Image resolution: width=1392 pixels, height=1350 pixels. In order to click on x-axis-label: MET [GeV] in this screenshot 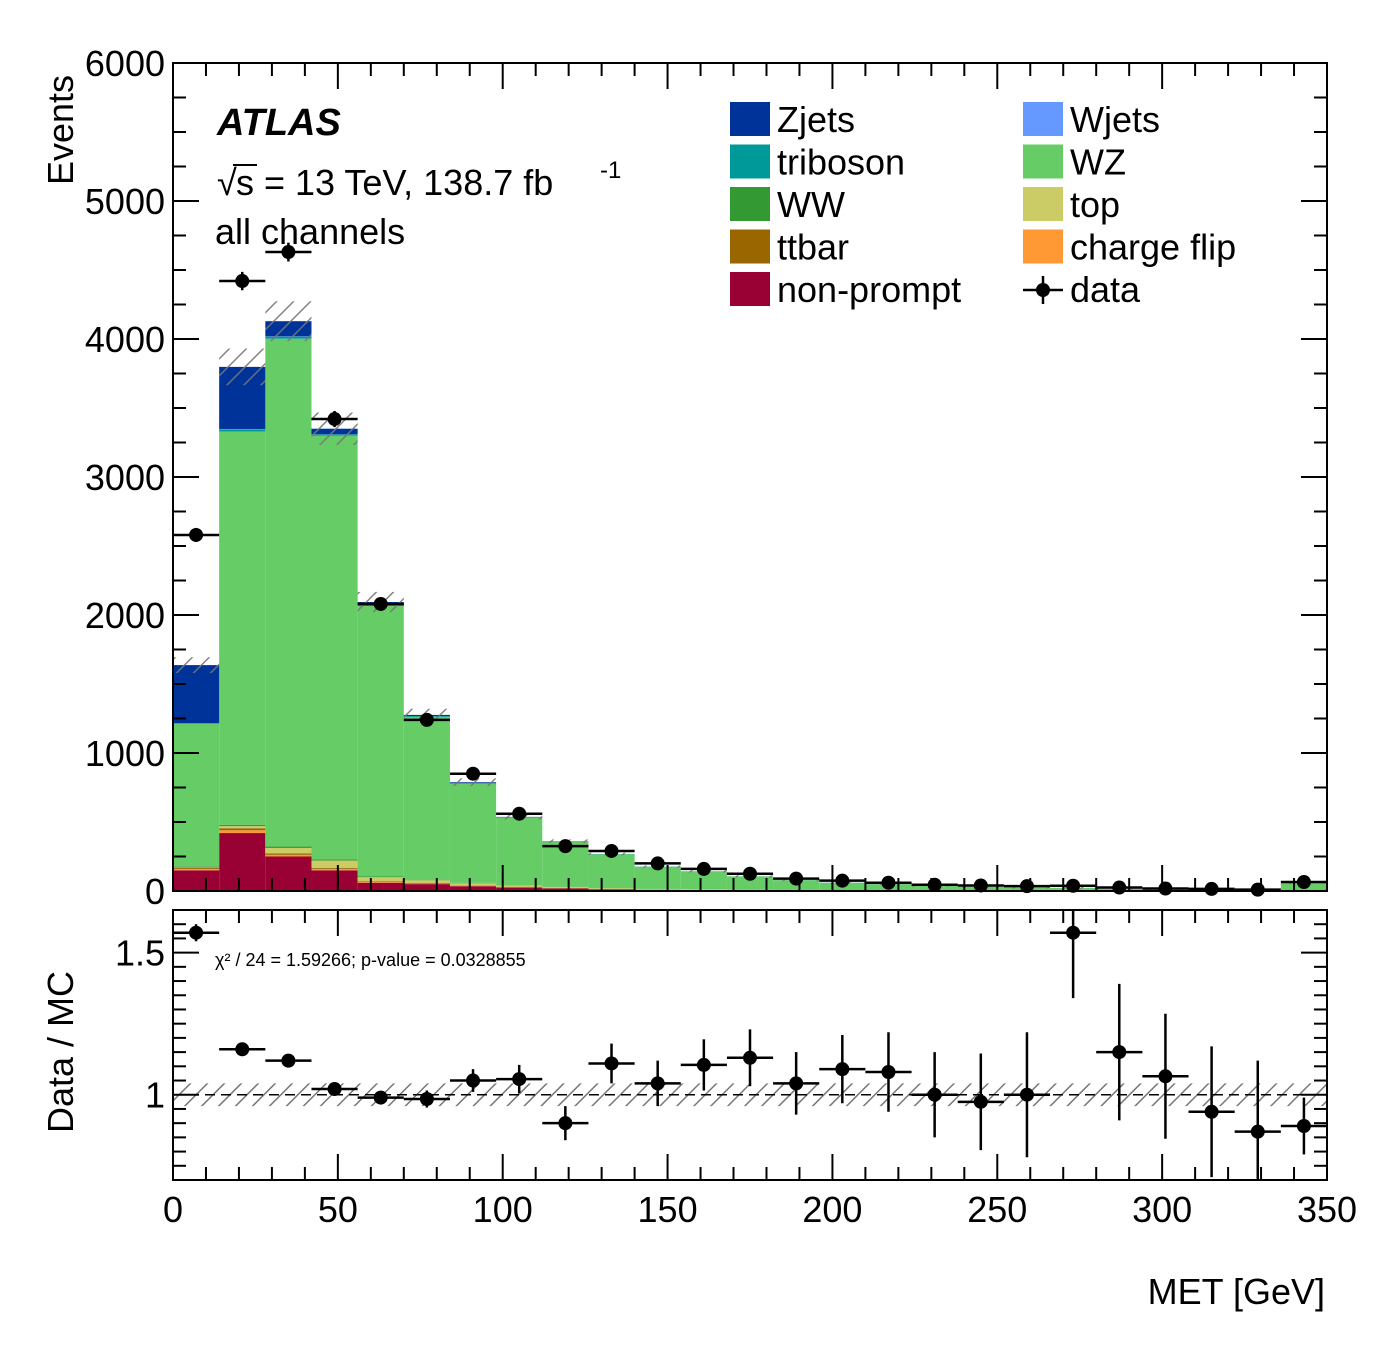, I will do `click(1236, 1291)`.